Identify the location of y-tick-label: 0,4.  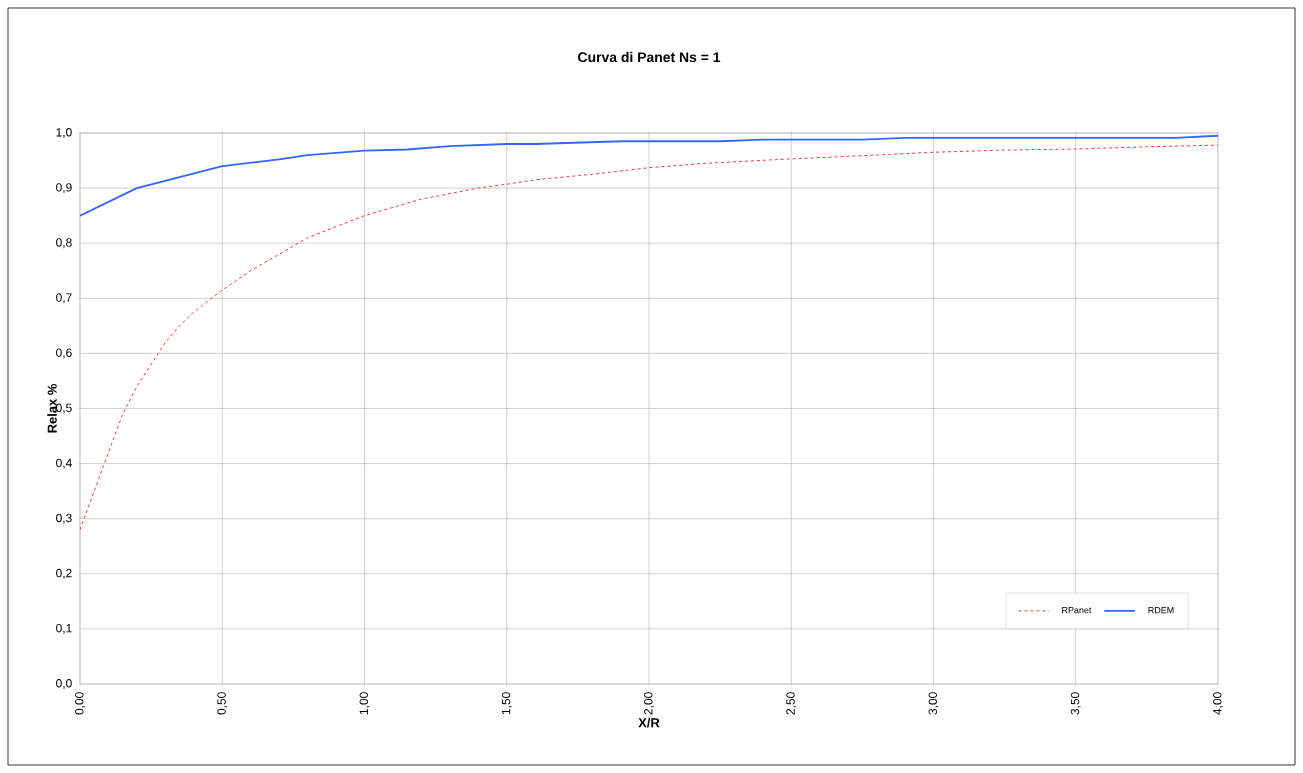
(64, 463).